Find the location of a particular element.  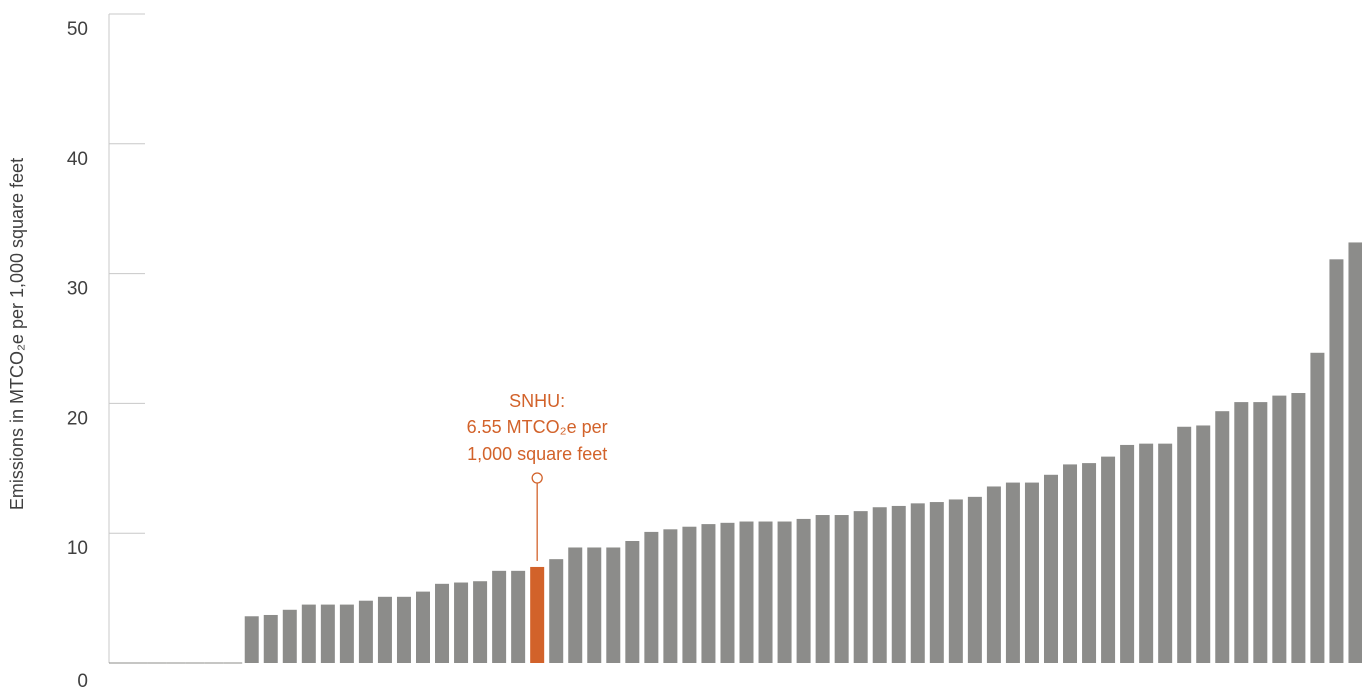

bar-snhu-highlight is located at coordinates (537, 614).